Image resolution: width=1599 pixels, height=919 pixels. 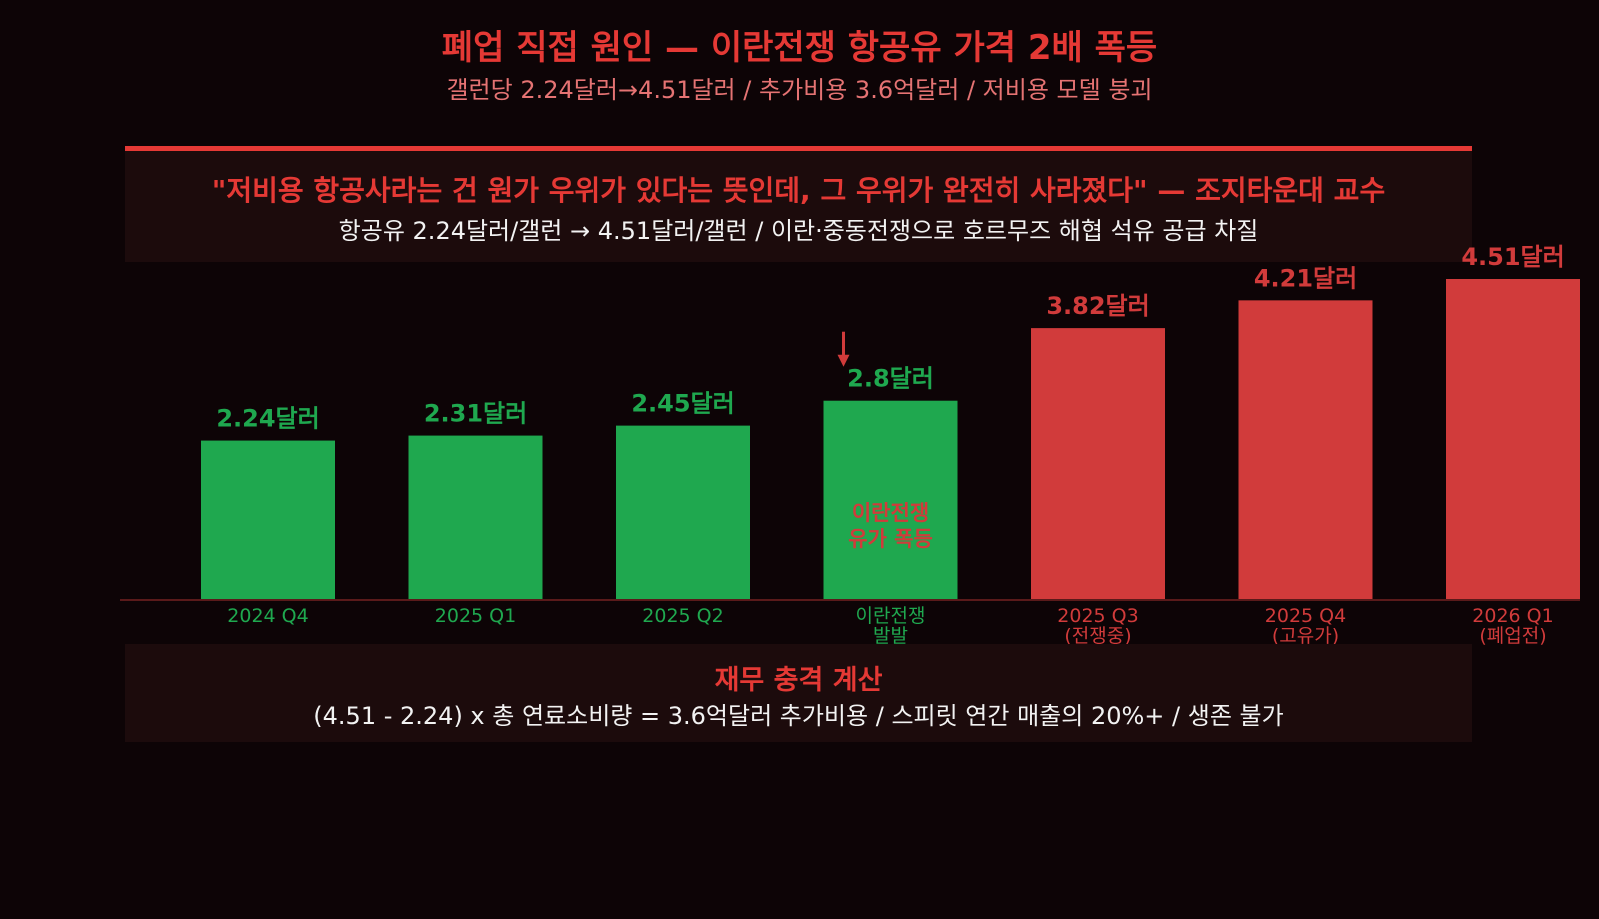 What do you see at coordinates (1097, 306) in the screenshot?
I see `bar-value-label-4: 3.82달러` at bounding box center [1097, 306].